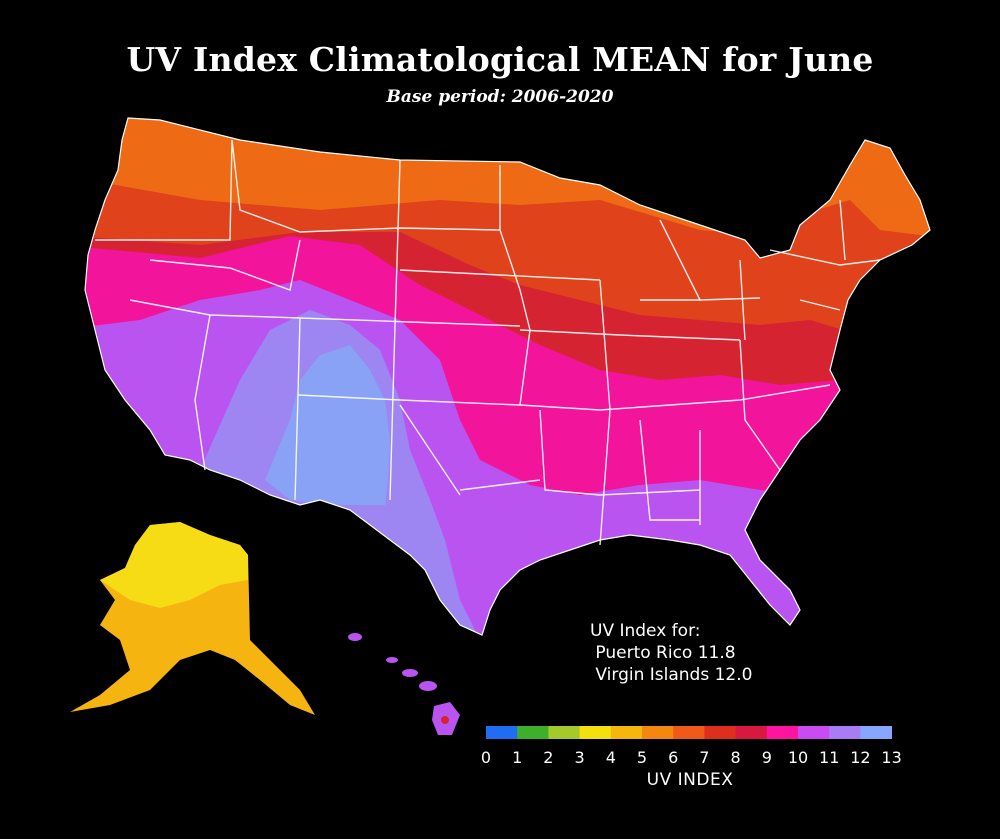  I want to click on legend-tick-label: 4, so click(611, 757).